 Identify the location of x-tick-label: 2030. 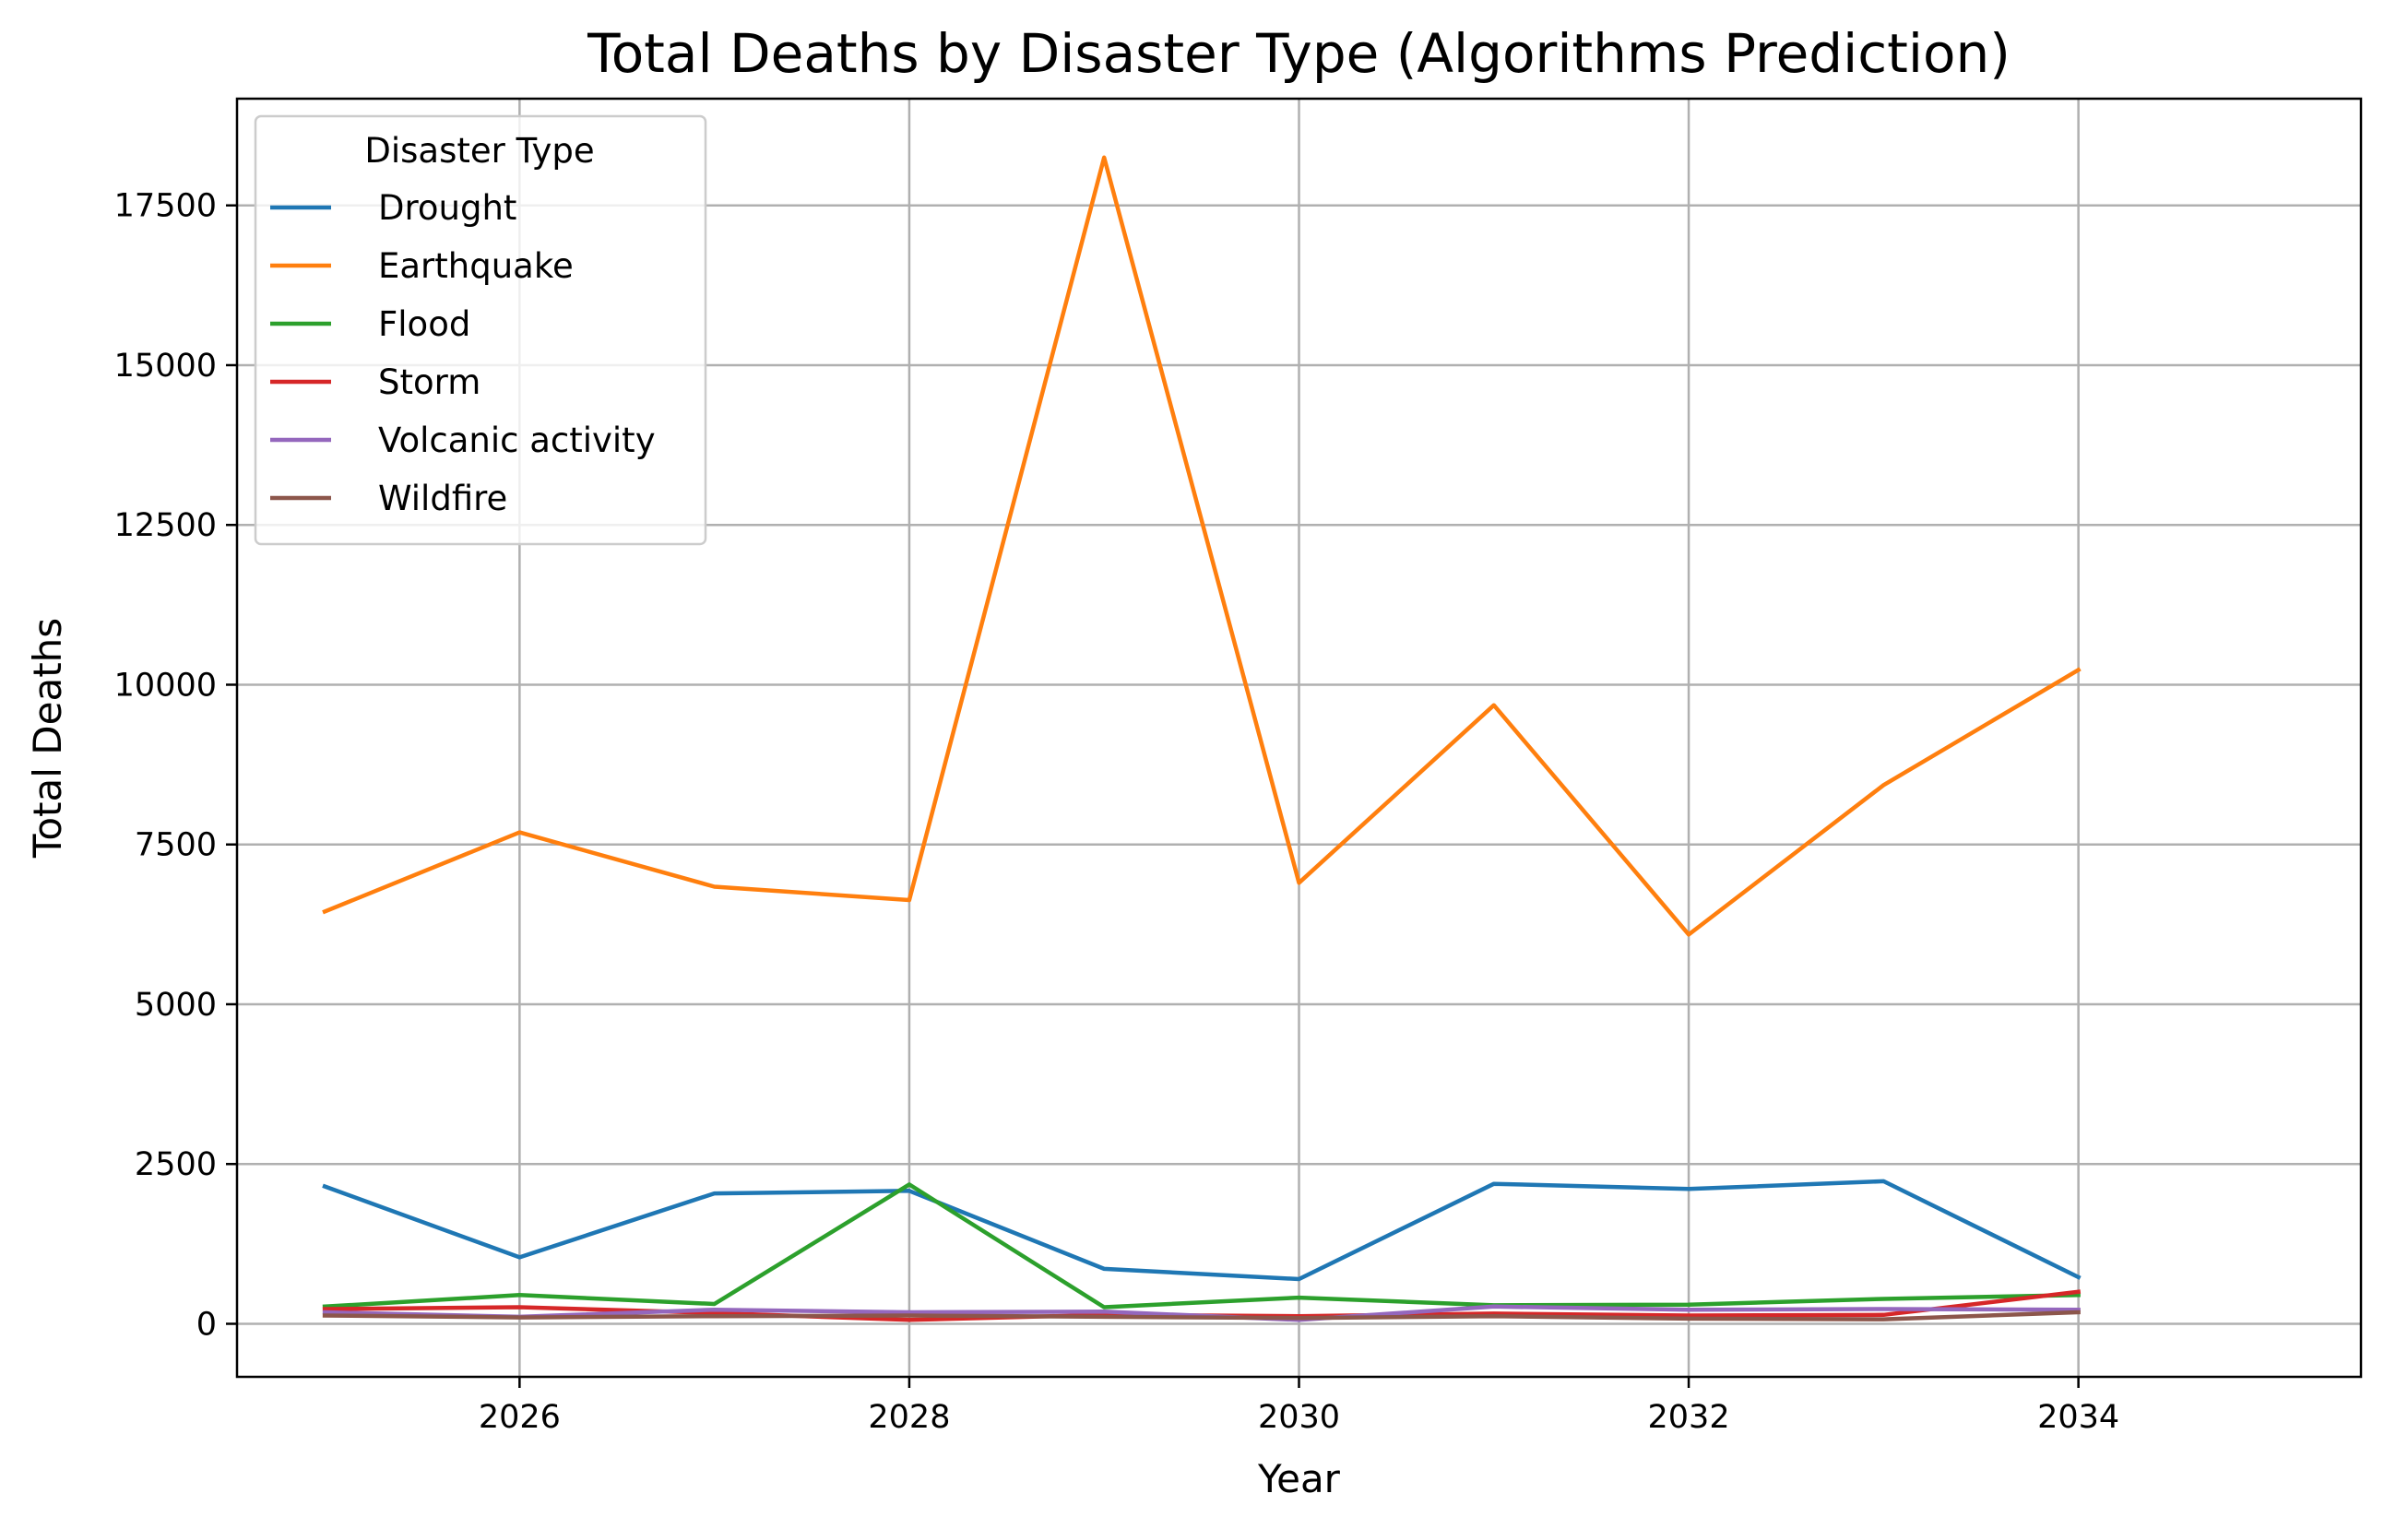
(1299, 1417).